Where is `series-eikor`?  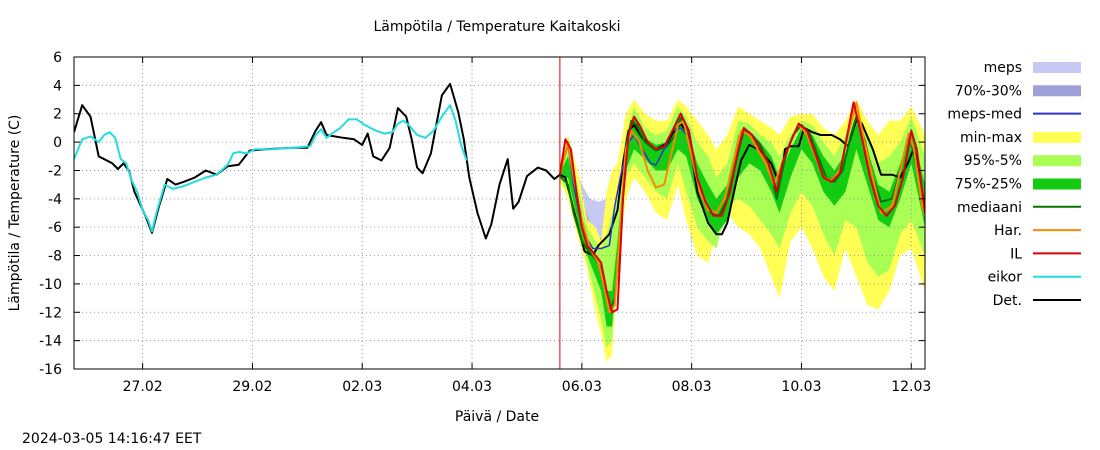
series-eikor is located at coordinates (271, 168).